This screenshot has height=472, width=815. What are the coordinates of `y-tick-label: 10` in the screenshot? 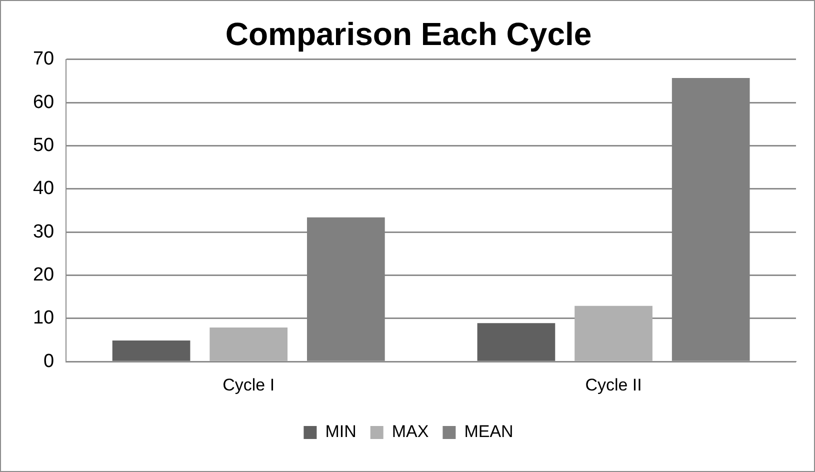 It's located at (43, 318).